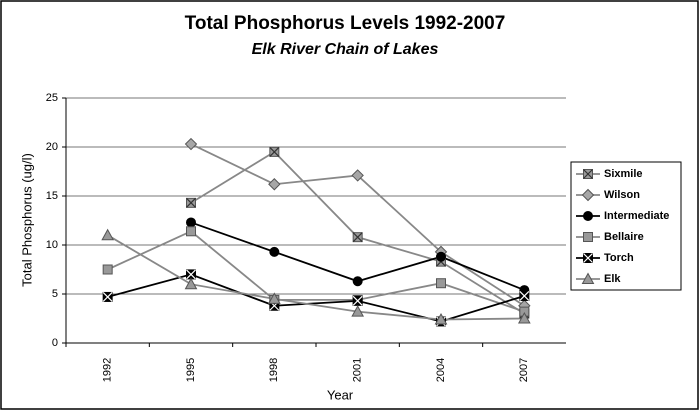  I want to click on y-axis-label: Total Phosphorus (ug/l), so click(26, 220).